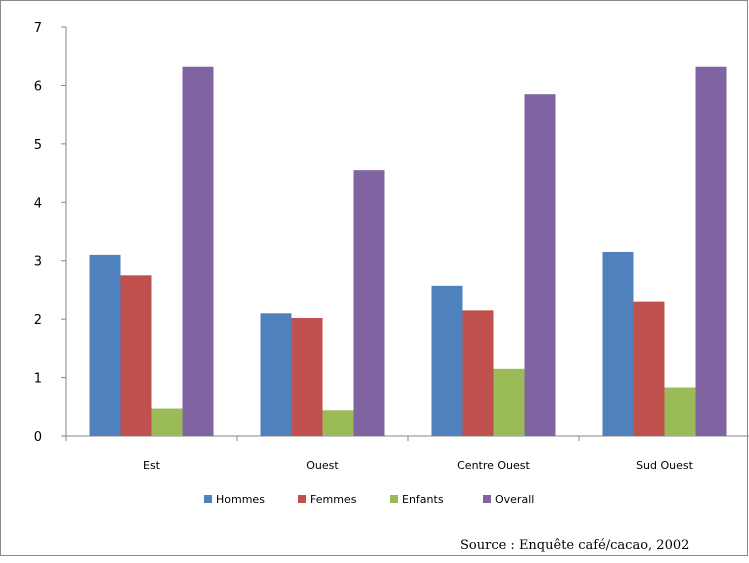 The width and height of the screenshot is (749, 563). What do you see at coordinates (38, 86) in the screenshot?
I see `y-tick-label: 6` at bounding box center [38, 86].